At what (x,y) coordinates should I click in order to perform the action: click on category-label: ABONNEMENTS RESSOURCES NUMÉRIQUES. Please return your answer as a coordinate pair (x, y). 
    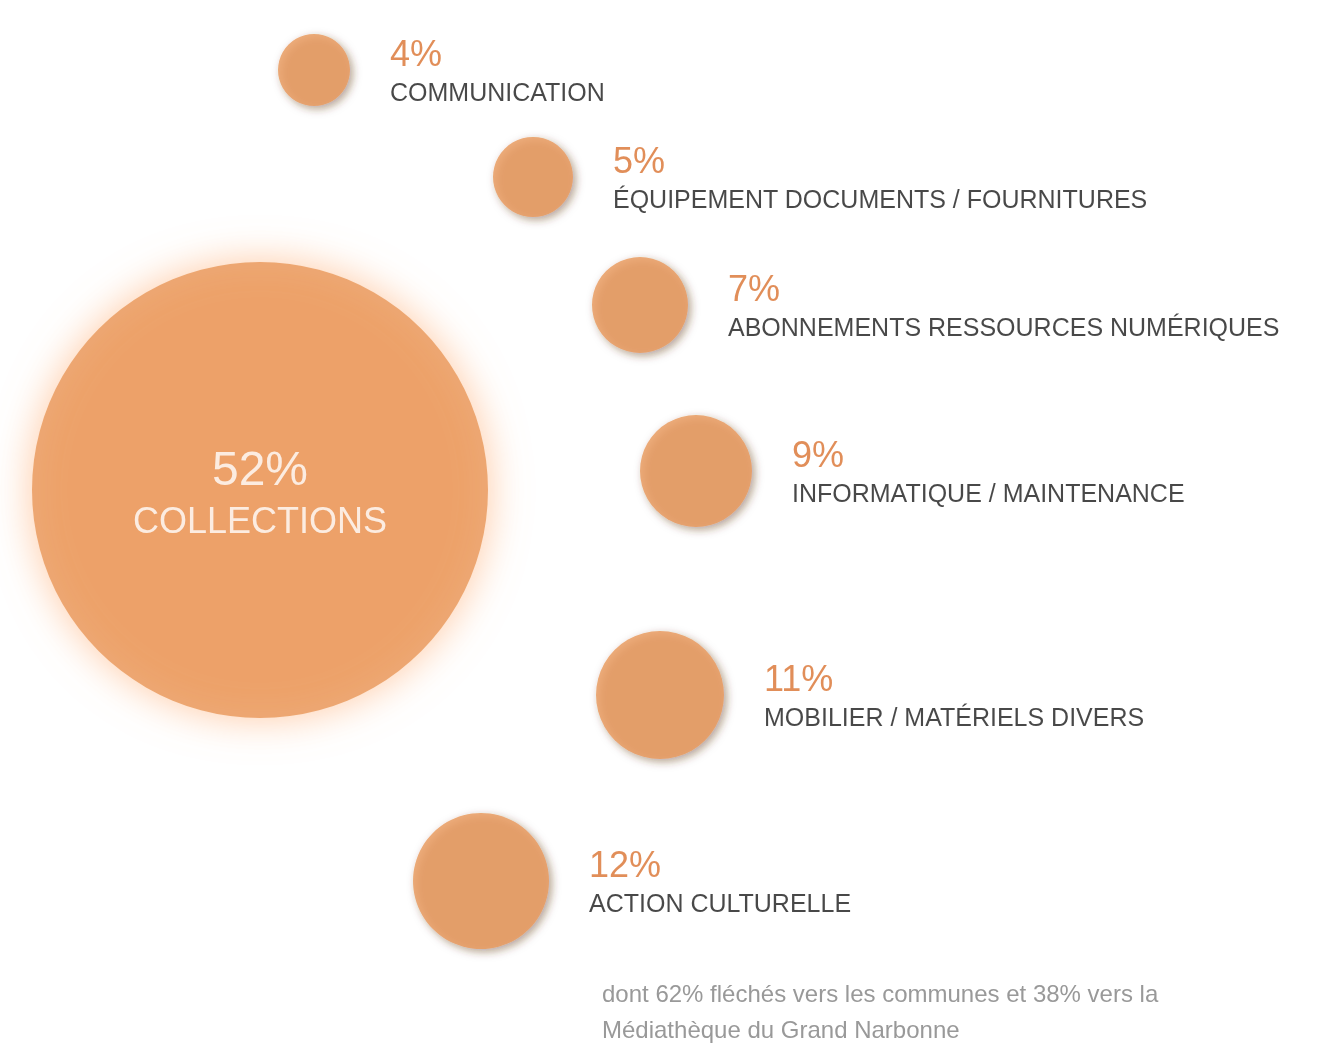
    Looking at the image, I should click on (1004, 327).